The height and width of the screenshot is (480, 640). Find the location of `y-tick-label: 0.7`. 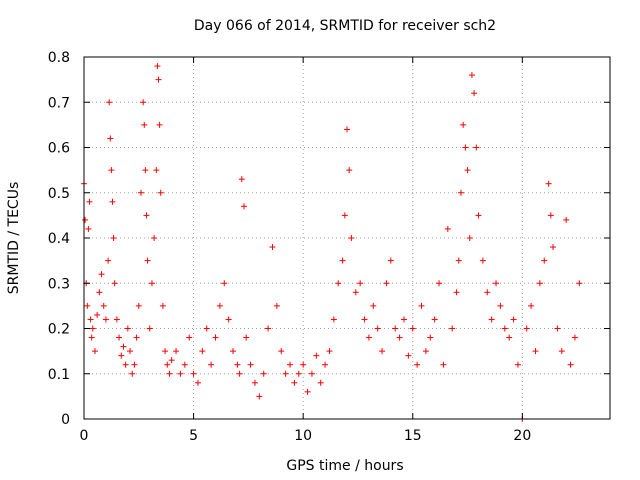

y-tick-label: 0.7 is located at coordinates (59, 103).